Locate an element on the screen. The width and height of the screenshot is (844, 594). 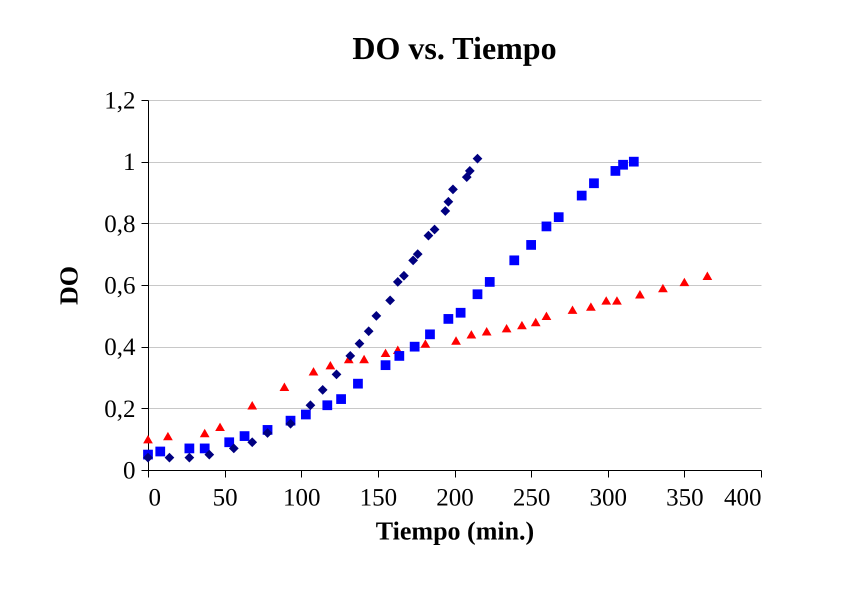
x-tick-label: 250 is located at coordinates (531, 498).